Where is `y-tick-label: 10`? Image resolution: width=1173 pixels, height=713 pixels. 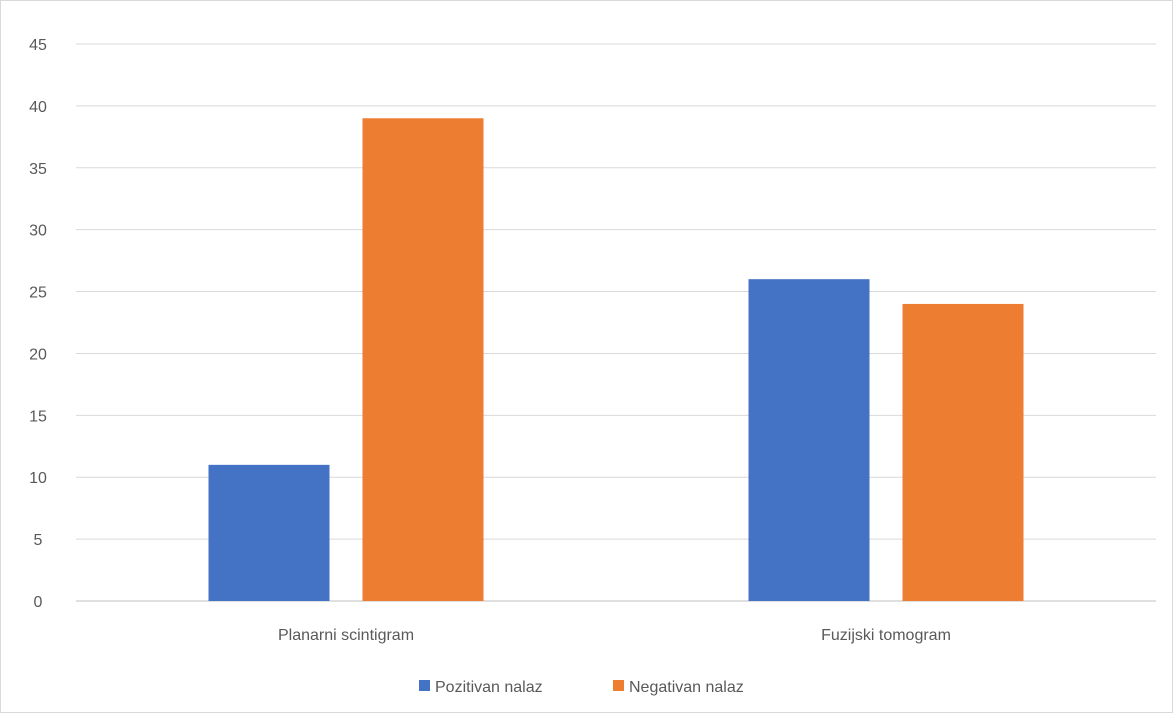 y-tick-label: 10 is located at coordinates (38, 478).